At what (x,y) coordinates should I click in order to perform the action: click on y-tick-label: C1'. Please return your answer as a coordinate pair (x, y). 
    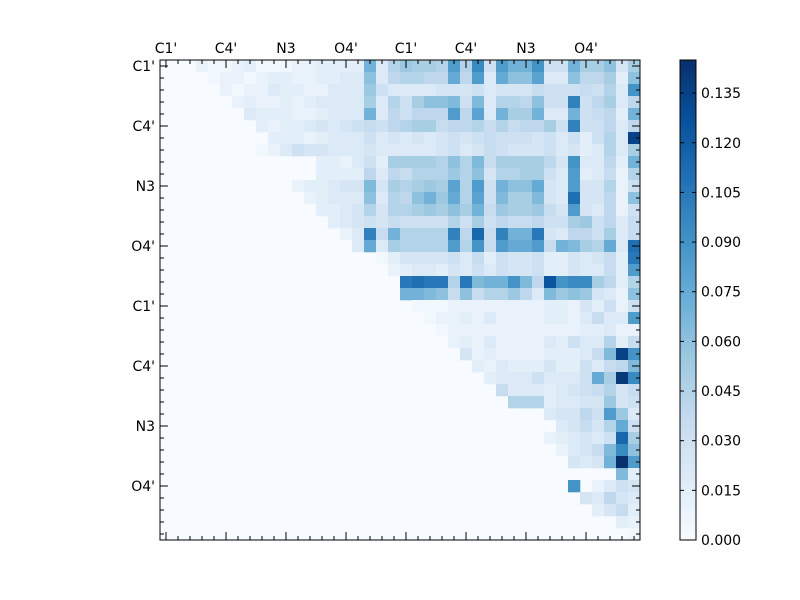
    Looking at the image, I should click on (143, 307).